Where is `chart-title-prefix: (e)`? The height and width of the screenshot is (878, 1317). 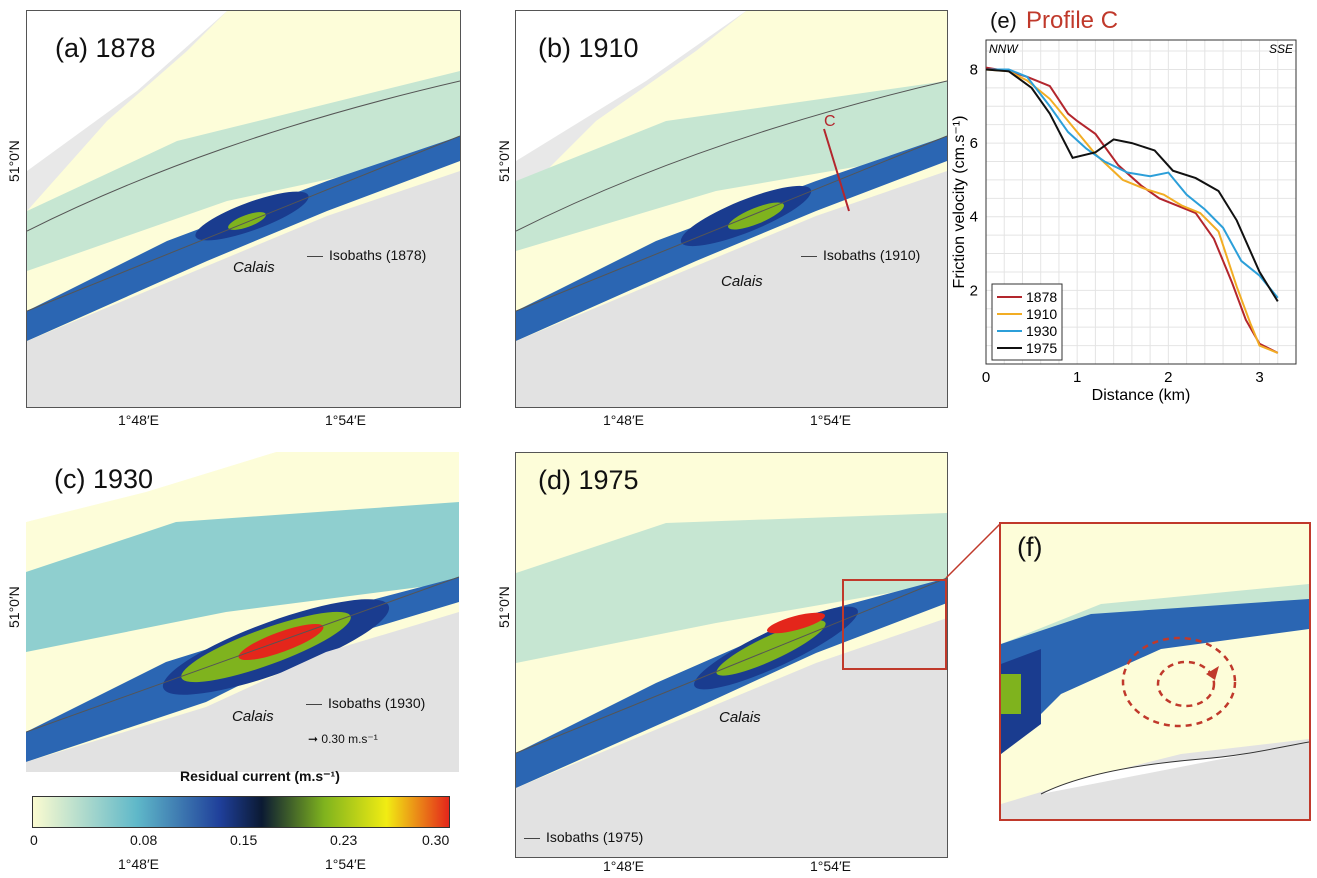 chart-title-prefix: (e) is located at coordinates (1003, 20).